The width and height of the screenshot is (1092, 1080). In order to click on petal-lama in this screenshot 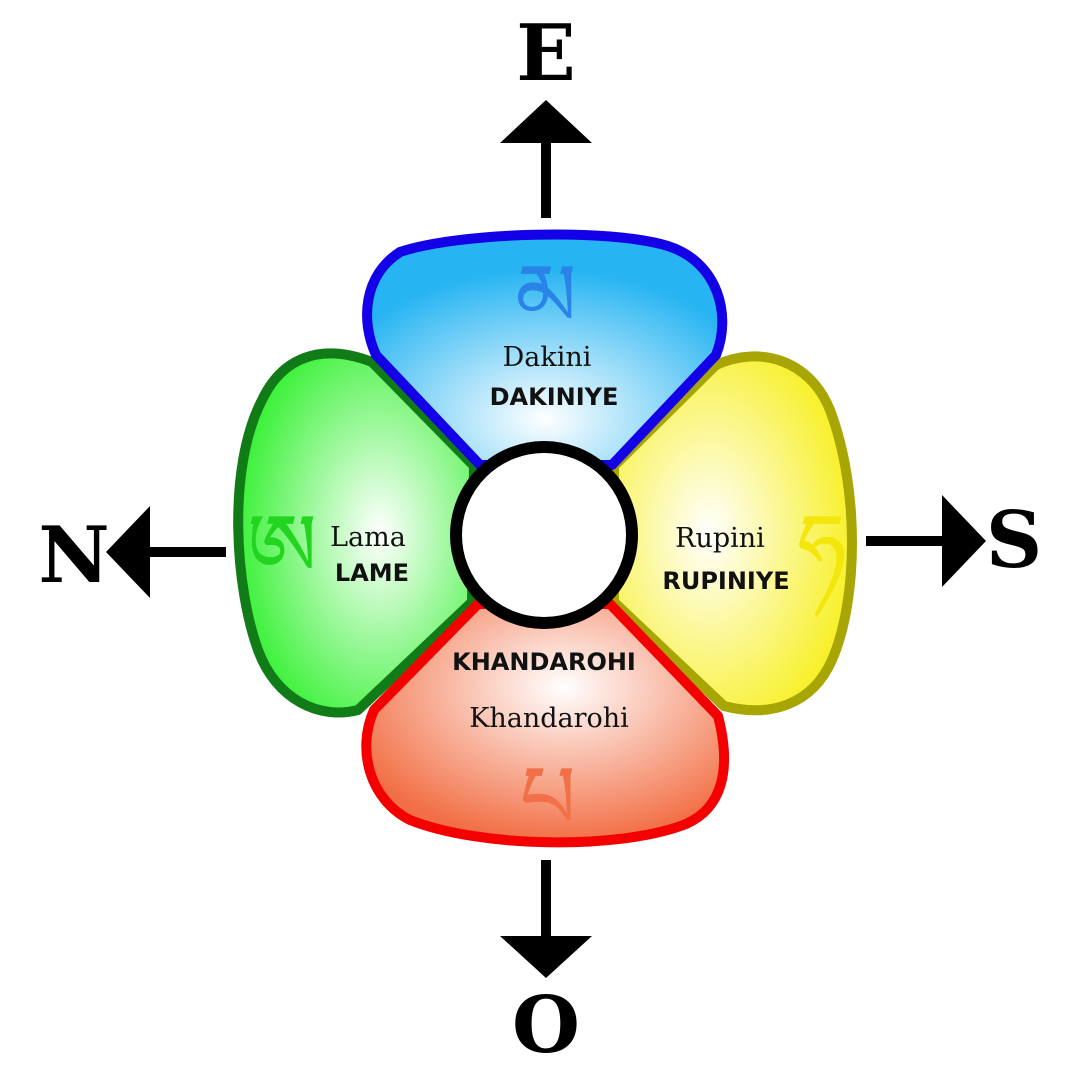, I will do `click(356, 533)`.